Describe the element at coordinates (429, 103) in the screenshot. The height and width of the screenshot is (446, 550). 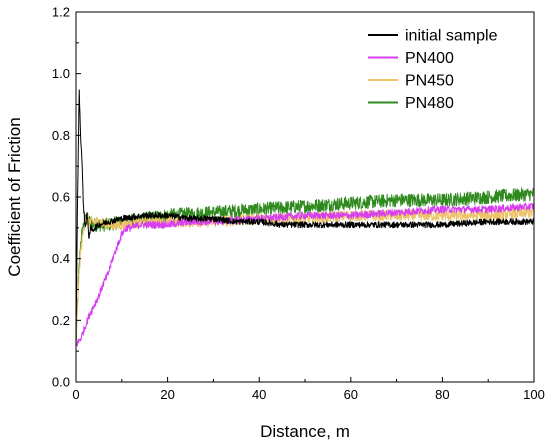
I see `legend-label-3: PN480` at that location.